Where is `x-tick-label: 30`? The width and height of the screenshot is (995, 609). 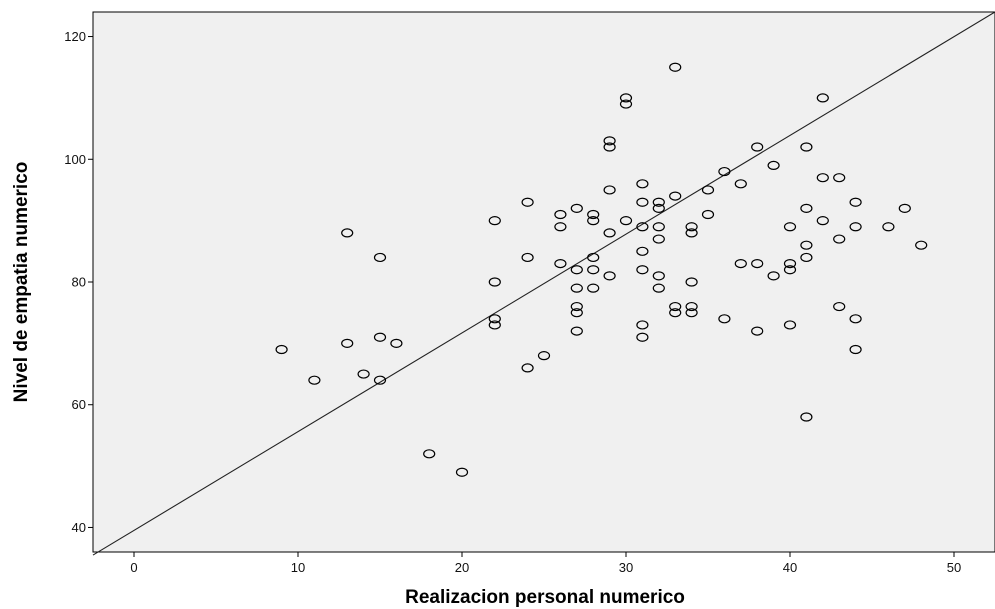
x-tick-label: 30 is located at coordinates (626, 567).